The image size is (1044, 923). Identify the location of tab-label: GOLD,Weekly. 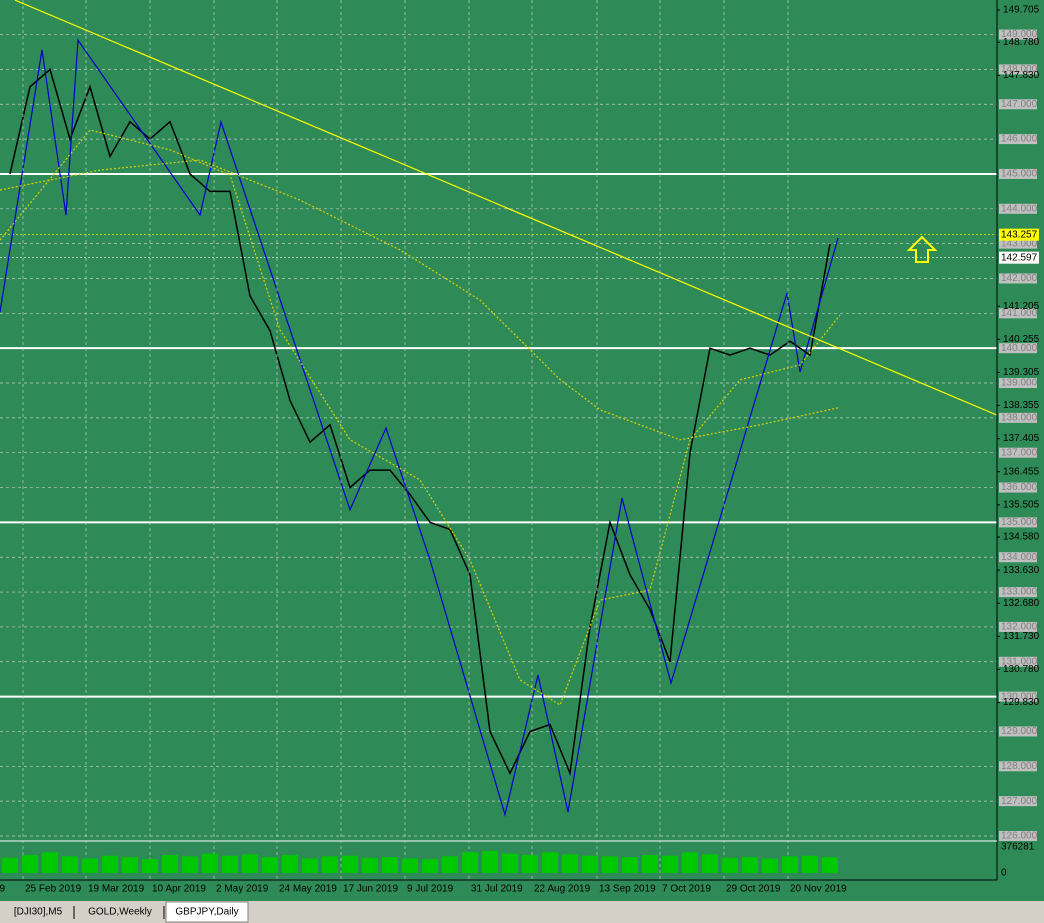
(120, 912).